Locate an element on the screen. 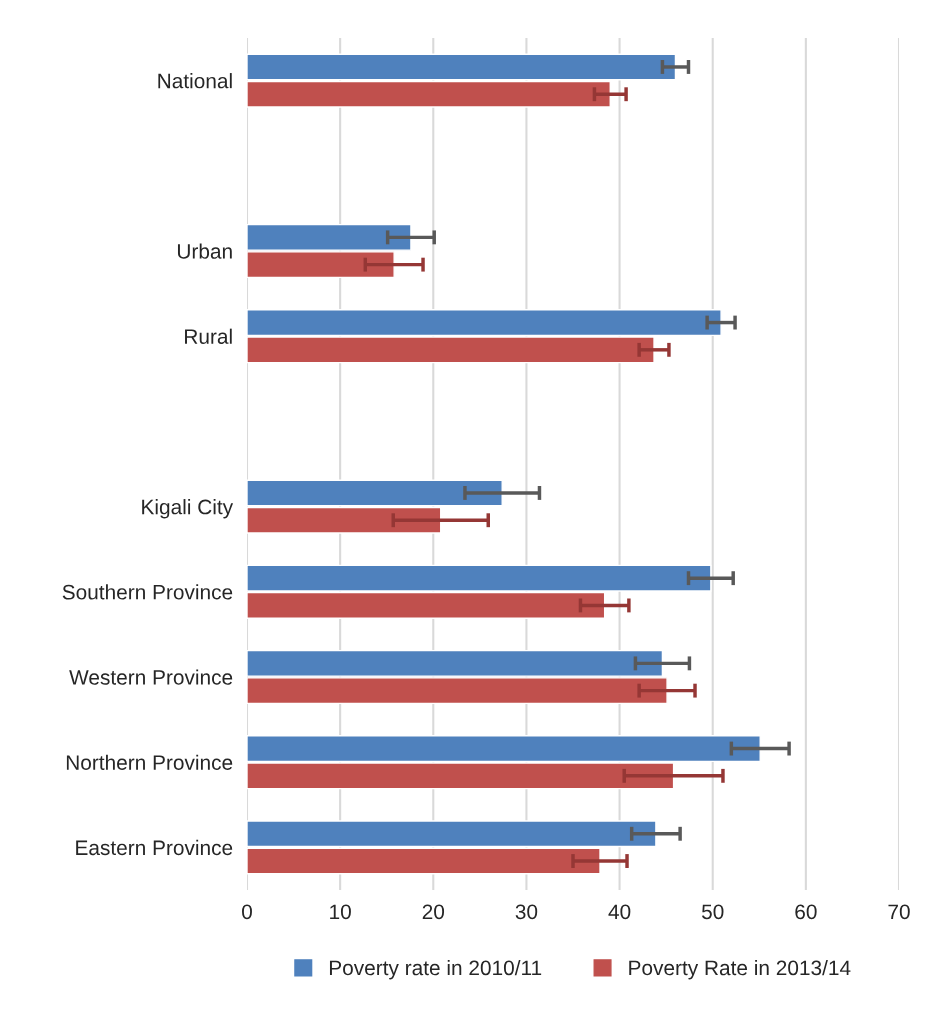  y-tick-label: Eastern Province is located at coordinates (154, 847).